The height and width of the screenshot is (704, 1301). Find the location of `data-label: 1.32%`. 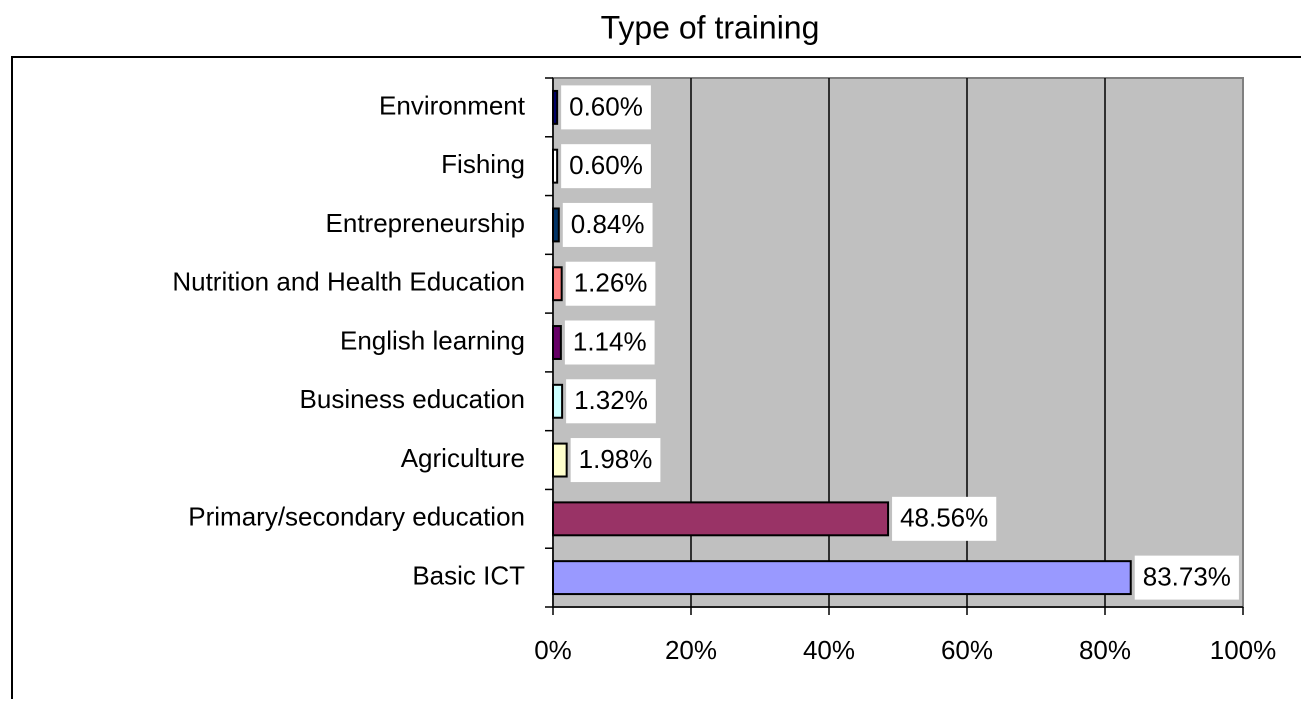

data-label: 1.32% is located at coordinates (611, 400).